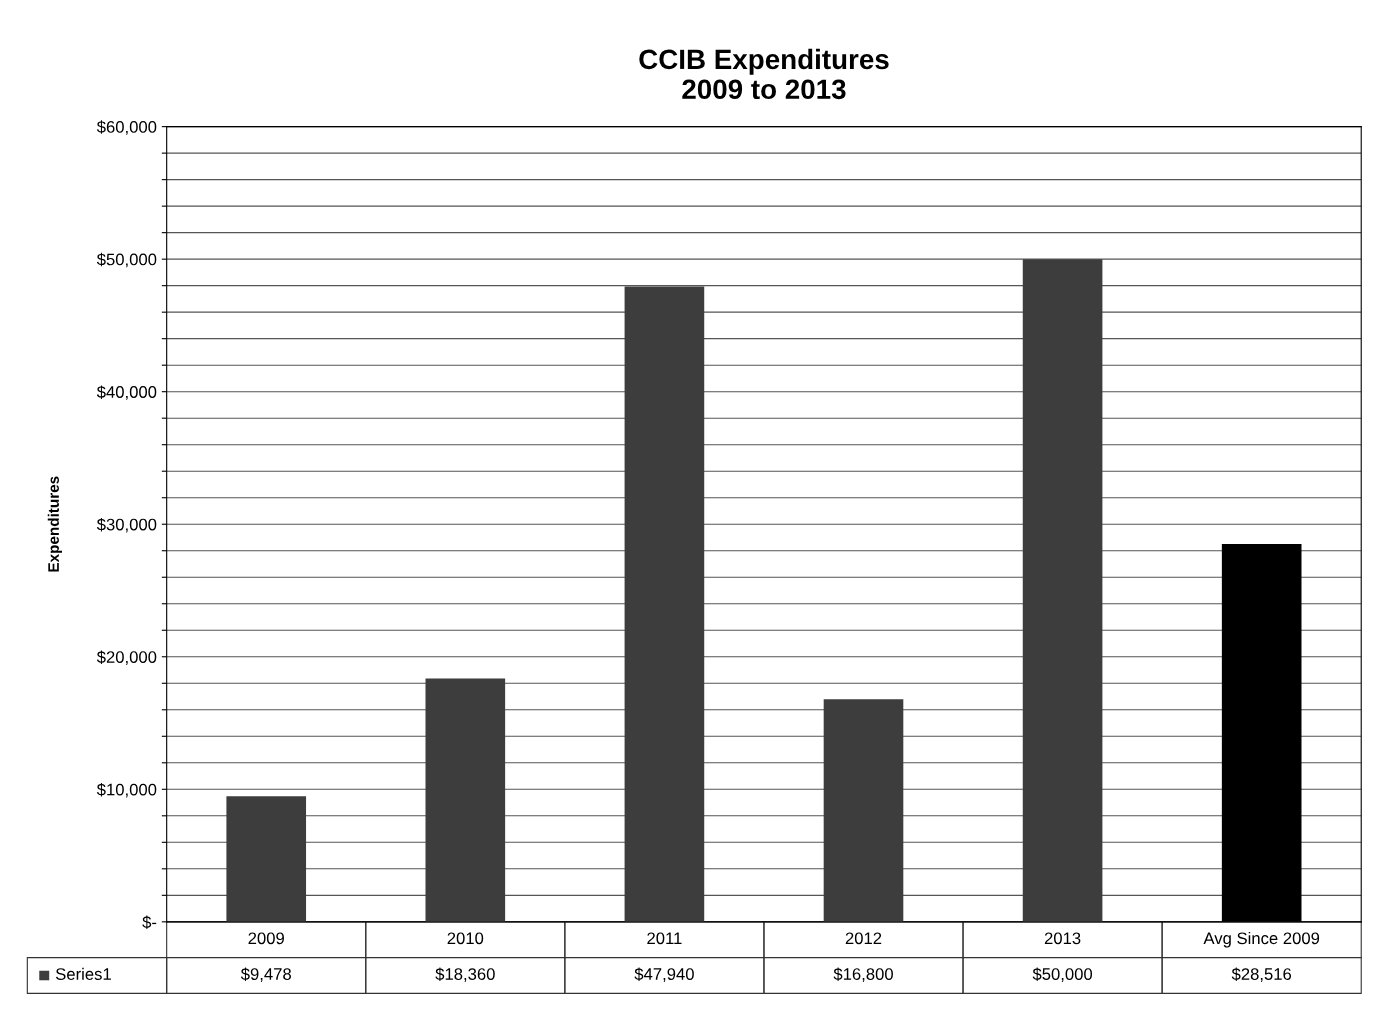  I want to click on y-tick-label: $20,000, so click(126, 657).